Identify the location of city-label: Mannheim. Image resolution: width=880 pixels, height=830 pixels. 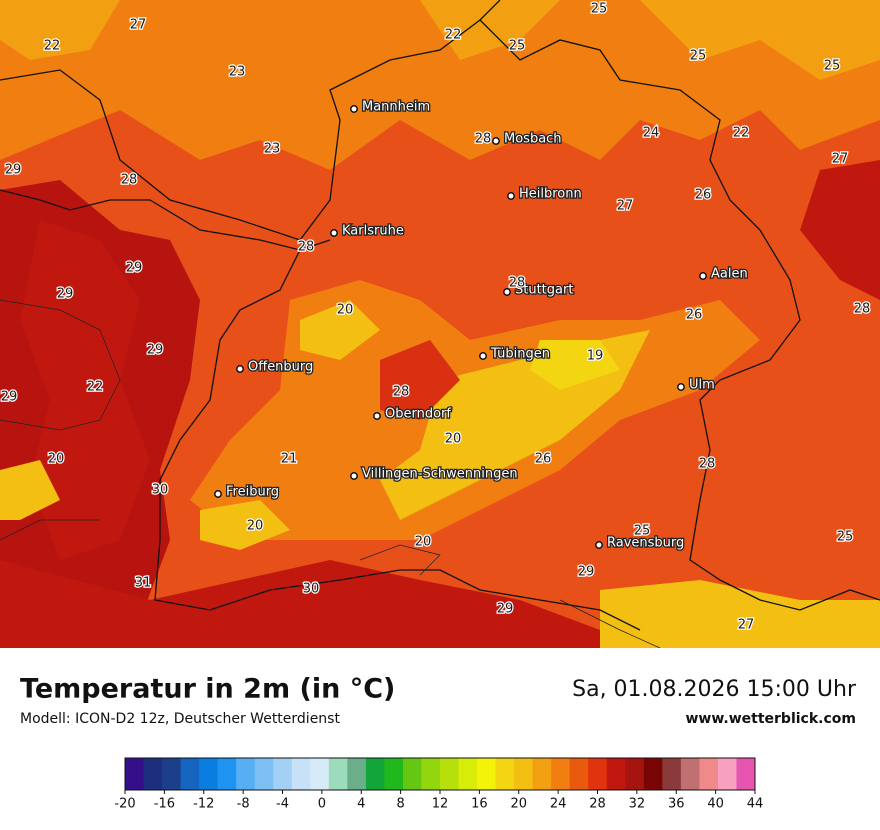
(396, 107).